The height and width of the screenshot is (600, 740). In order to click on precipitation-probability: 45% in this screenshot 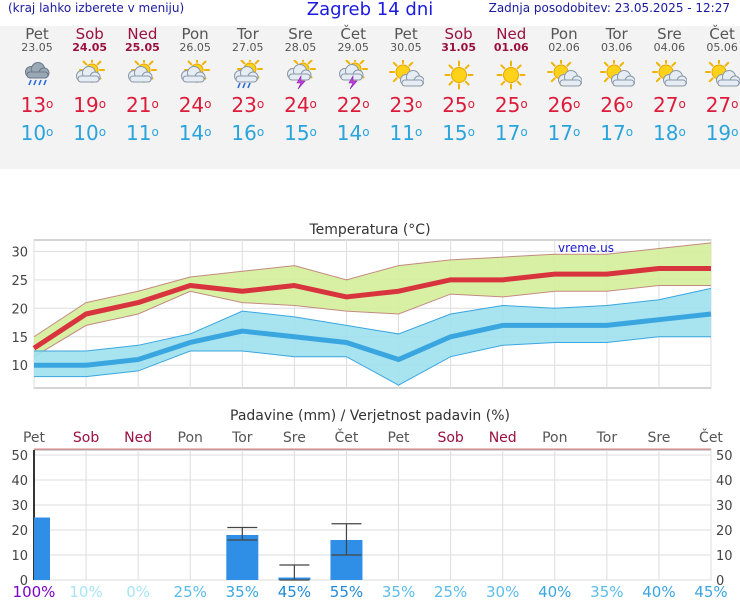, I will do `click(710, 591)`.